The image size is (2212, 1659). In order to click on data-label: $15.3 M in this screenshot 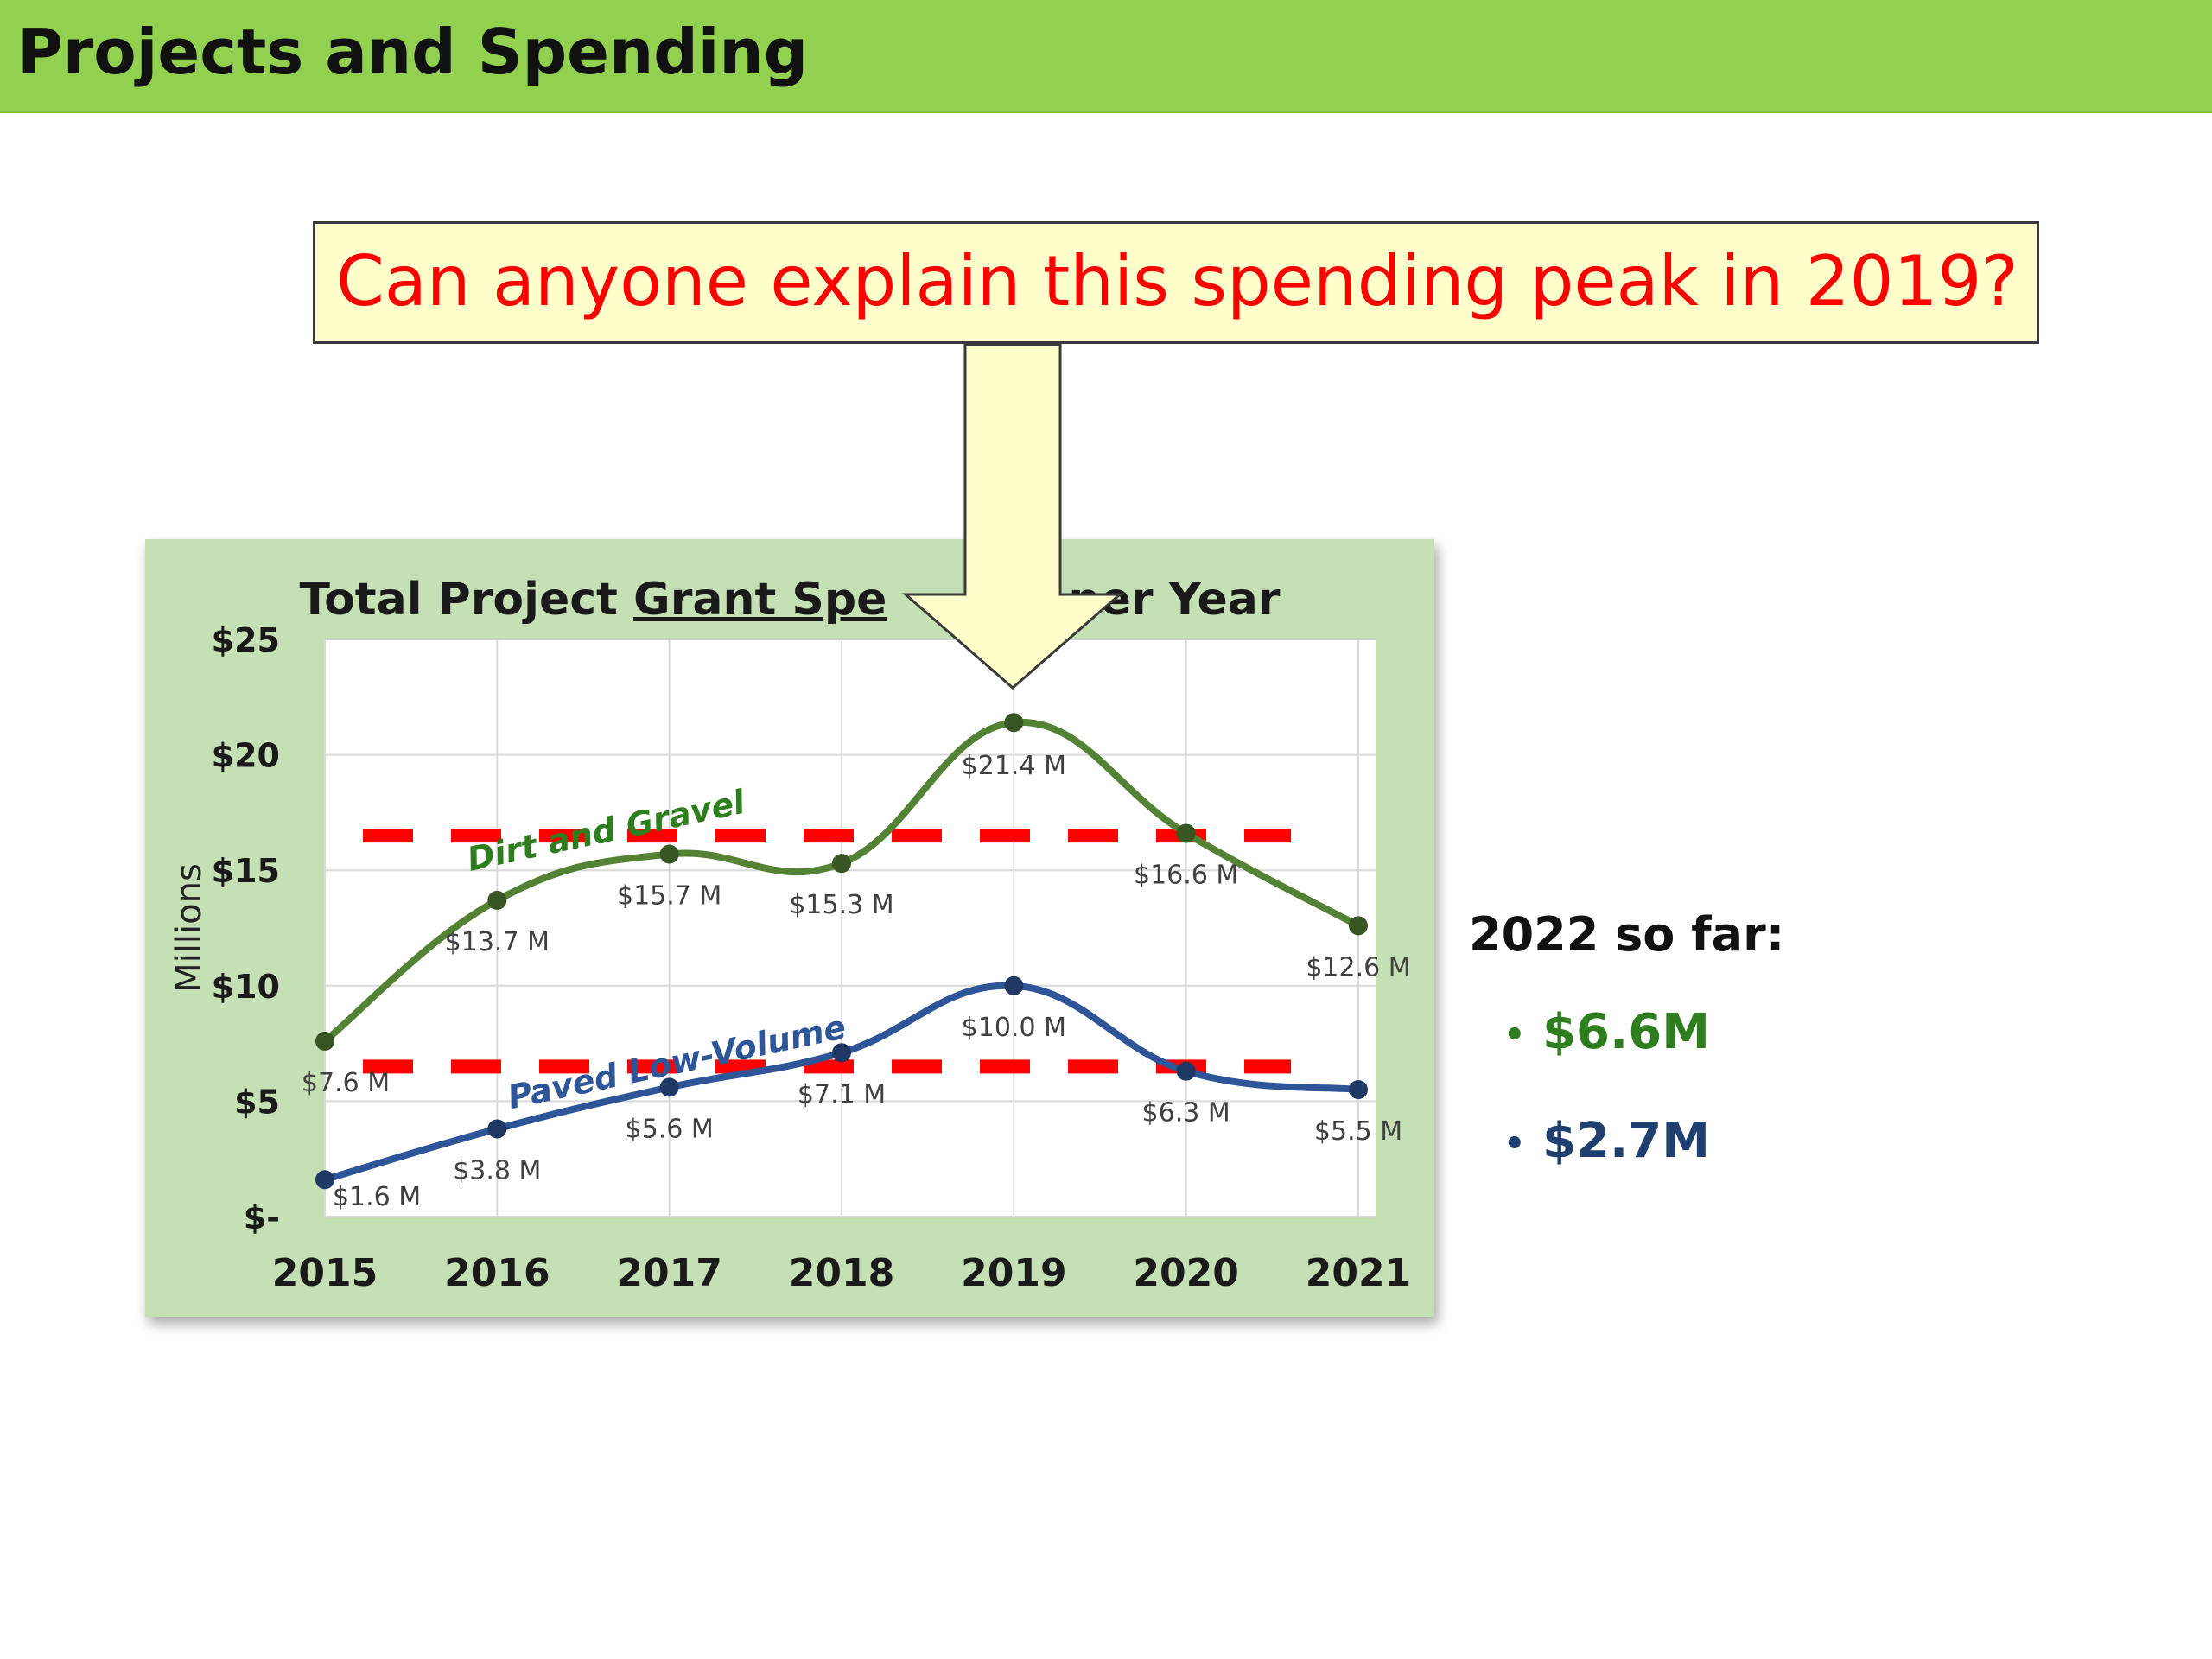, I will do `click(841, 905)`.